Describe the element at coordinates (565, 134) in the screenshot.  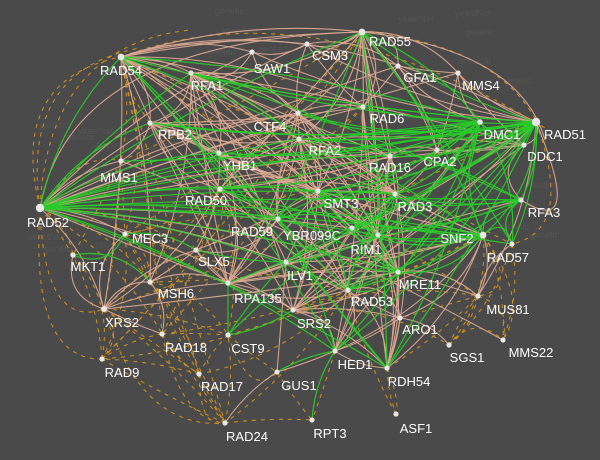
I see `graph-node-label: RAD51` at that location.